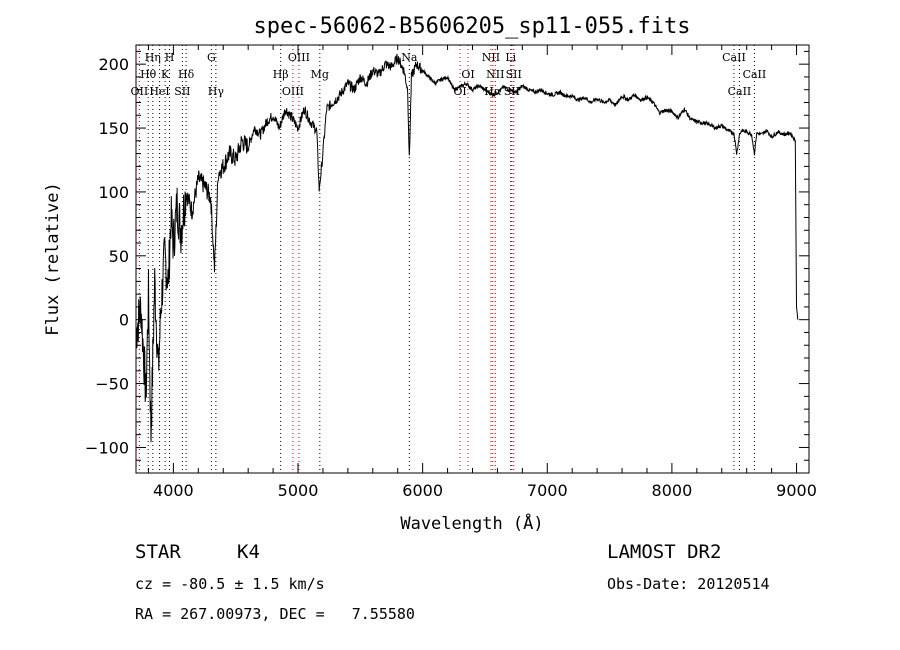  What do you see at coordinates (471, 26) in the screenshot?
I see `chart-title: spec-56062-B5606205_sp11-055.fits` at bounding box center [471, 26].